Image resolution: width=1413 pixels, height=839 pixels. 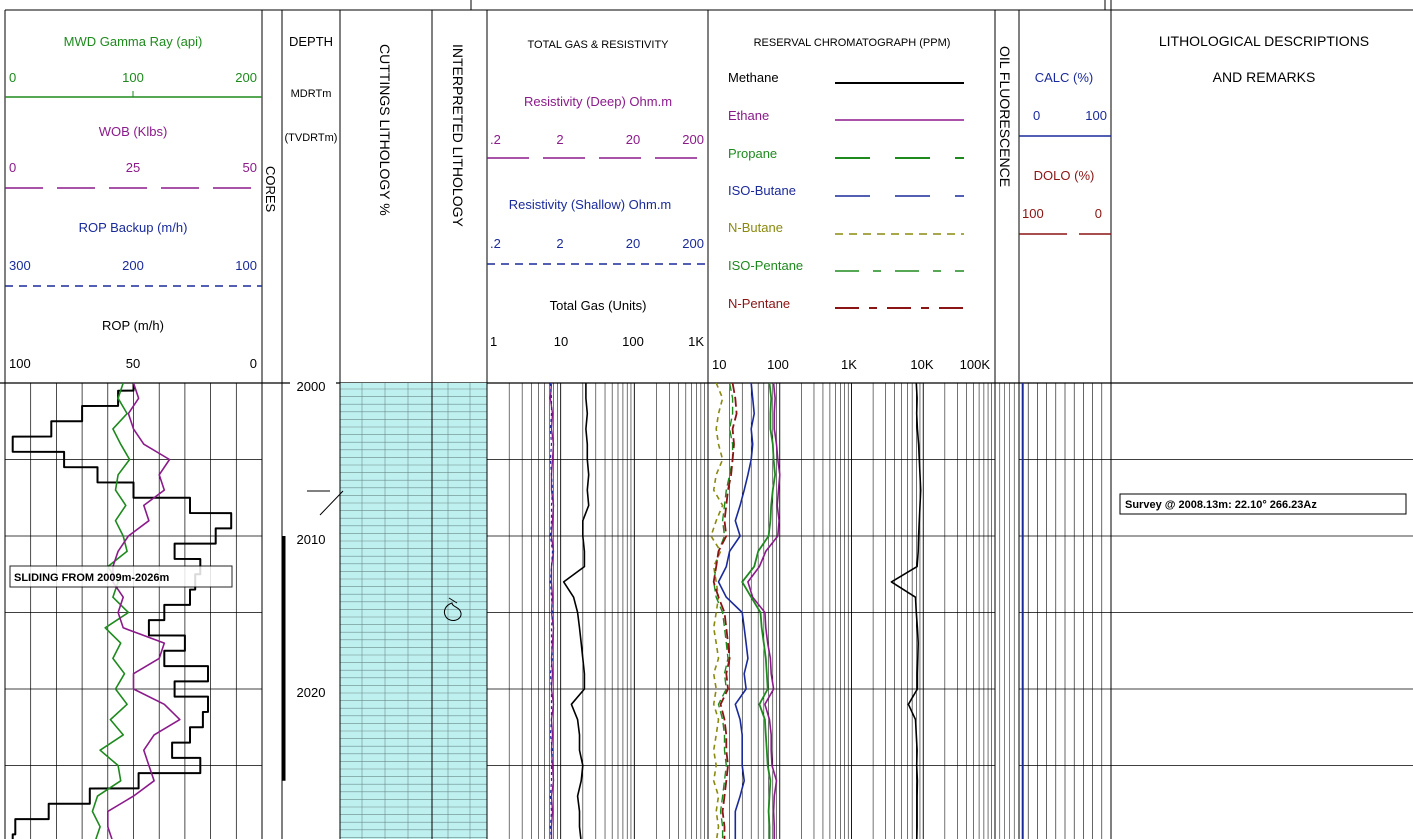 What do you see at coordinates (311, 138) in the screenshot?
I see `depth-tvd: (TVDRTm)` at bounding box center [311, 138].